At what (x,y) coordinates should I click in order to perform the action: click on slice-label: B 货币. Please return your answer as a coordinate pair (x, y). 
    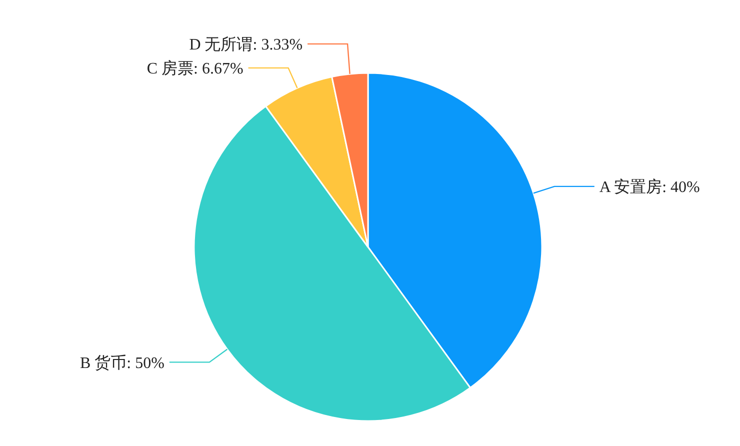
    Looking at the image, I should click on (103, 363).